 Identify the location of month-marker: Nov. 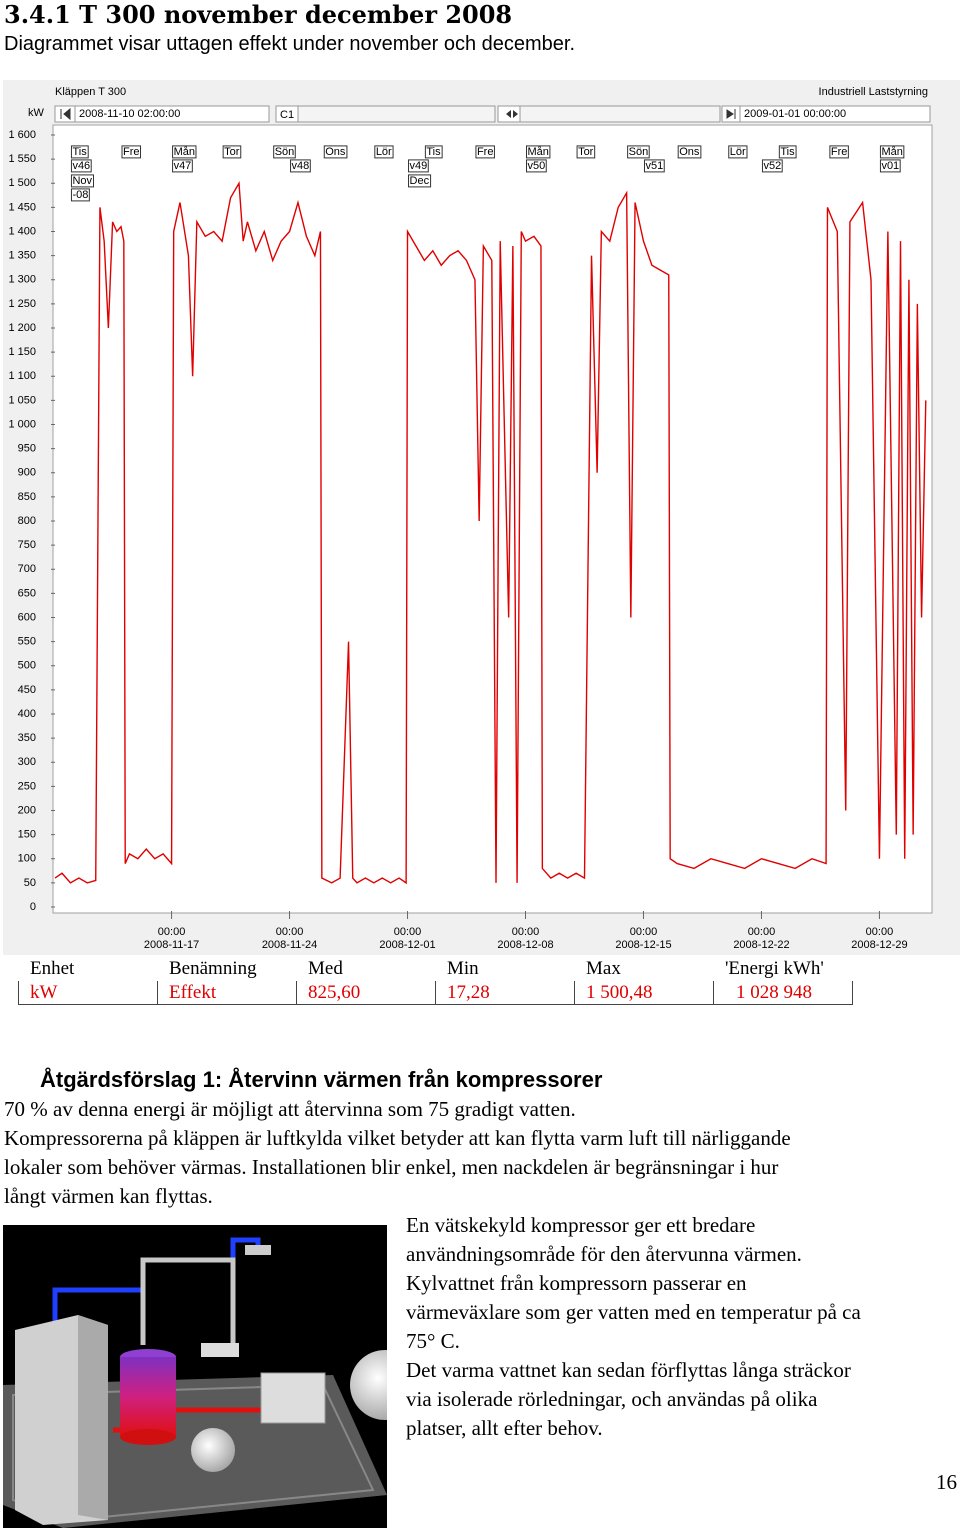
(82, 181).